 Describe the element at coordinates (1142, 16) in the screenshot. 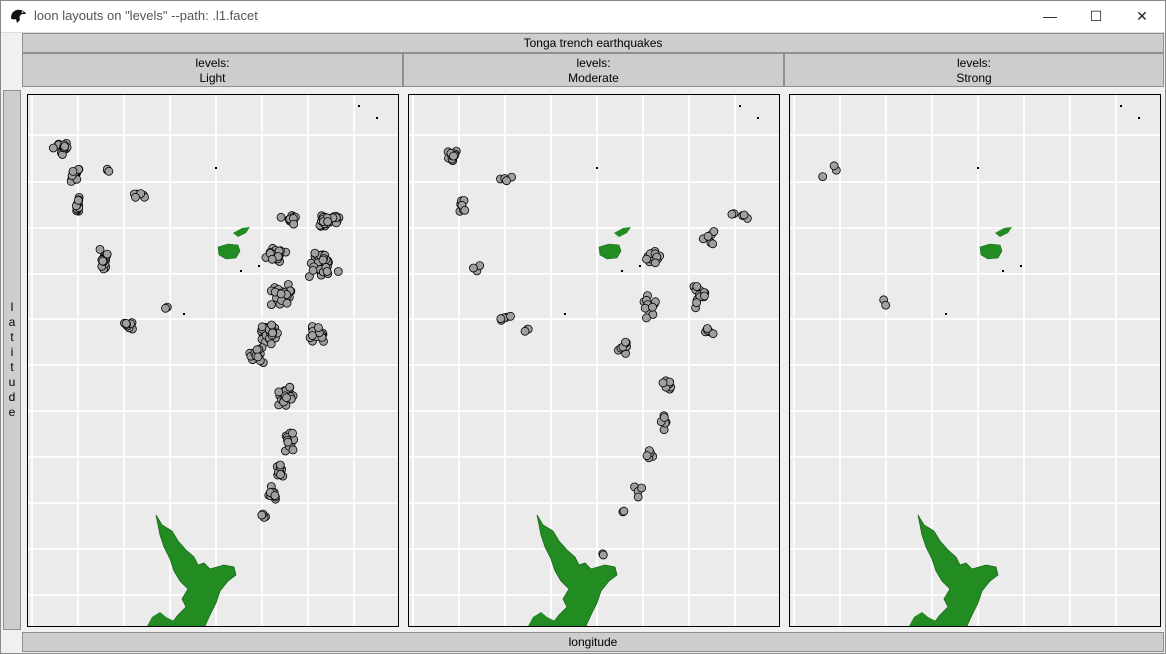

I see `close-button: ✕` at that location.